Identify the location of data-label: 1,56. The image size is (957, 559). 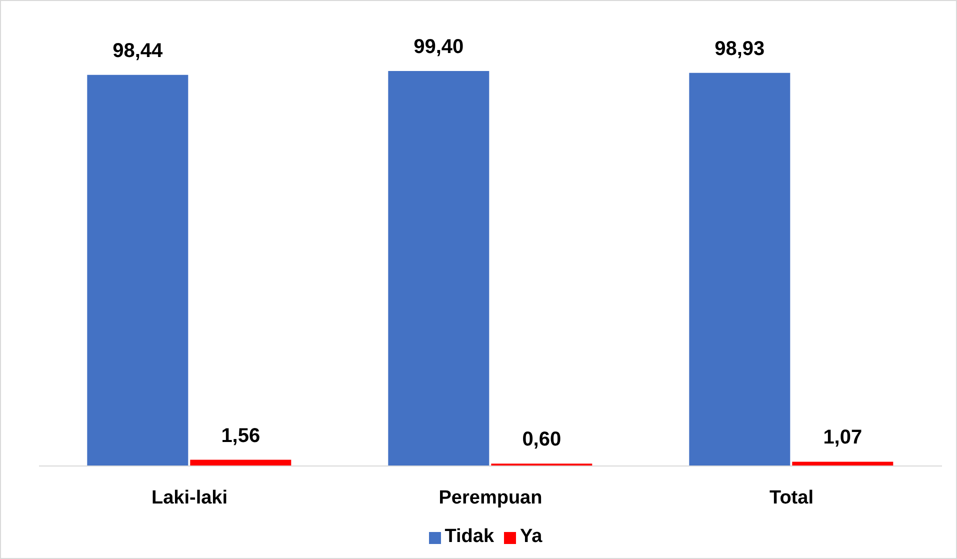
(240, 435).